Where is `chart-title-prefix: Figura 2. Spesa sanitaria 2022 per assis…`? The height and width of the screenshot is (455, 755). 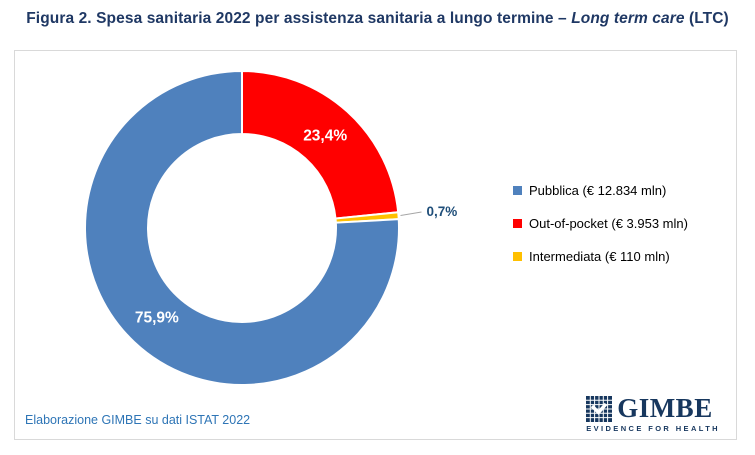 chart-title-prefix: Figura 2. Spesa sanitaria 2022 per assis… is located at coordinates (299, 18).